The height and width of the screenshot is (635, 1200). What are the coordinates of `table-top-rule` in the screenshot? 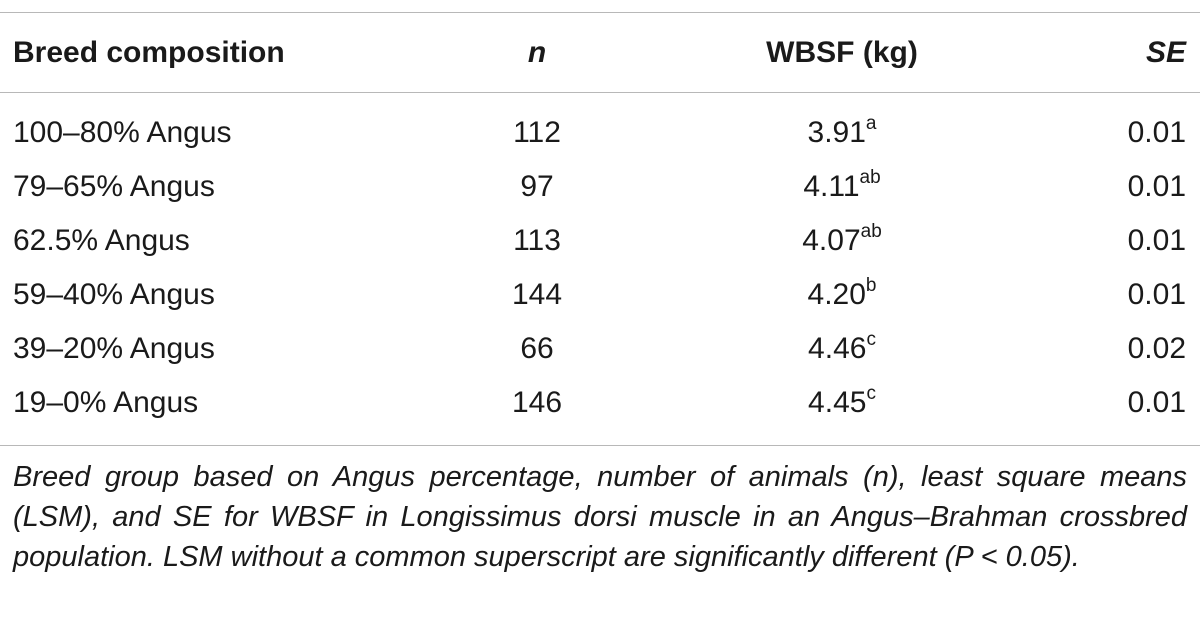 It's located at (600, 12).